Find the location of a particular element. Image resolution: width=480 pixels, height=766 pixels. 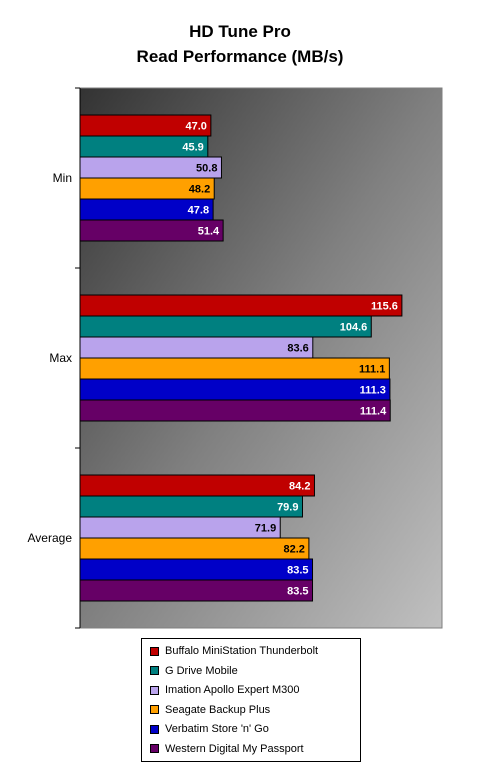

legend-label: G Drive Mobile is located at coordinates (201, 670).